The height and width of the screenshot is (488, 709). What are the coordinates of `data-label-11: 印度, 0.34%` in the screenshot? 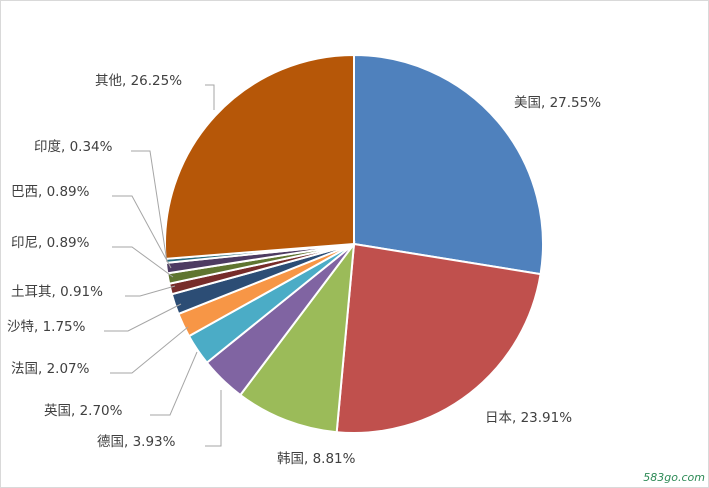 It's located at (73, 147).